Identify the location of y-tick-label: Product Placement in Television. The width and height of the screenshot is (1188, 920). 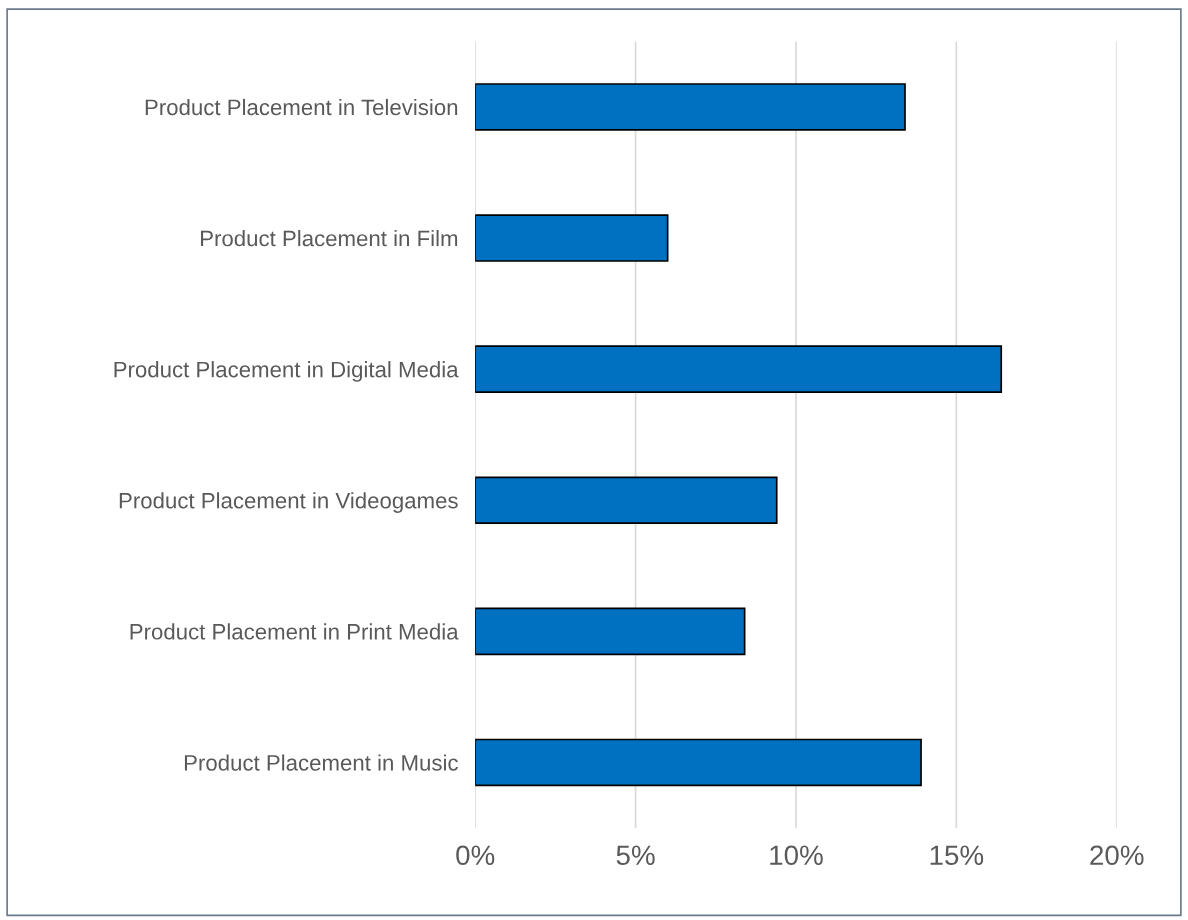
(301, 107).